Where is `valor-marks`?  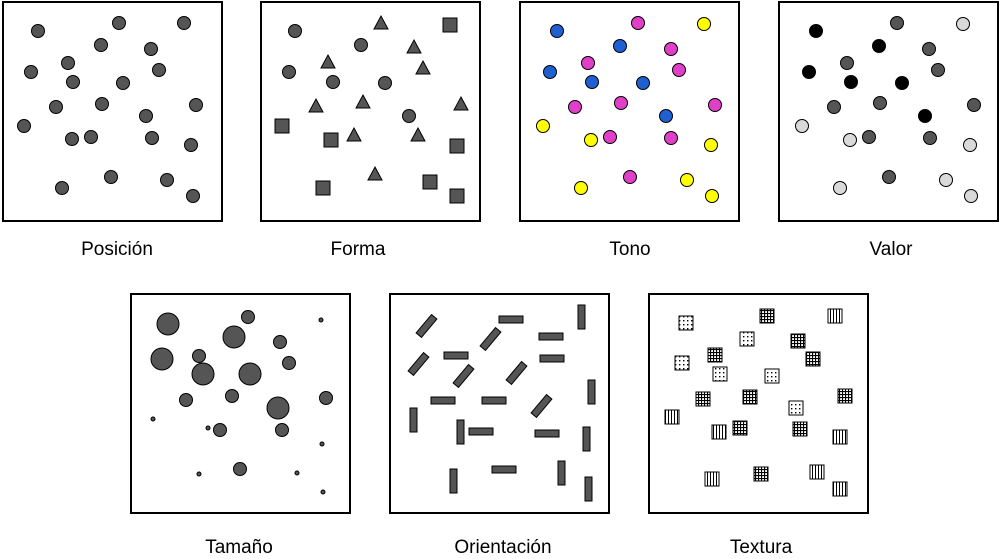
valor-marks is located at coordinates (888, 109).